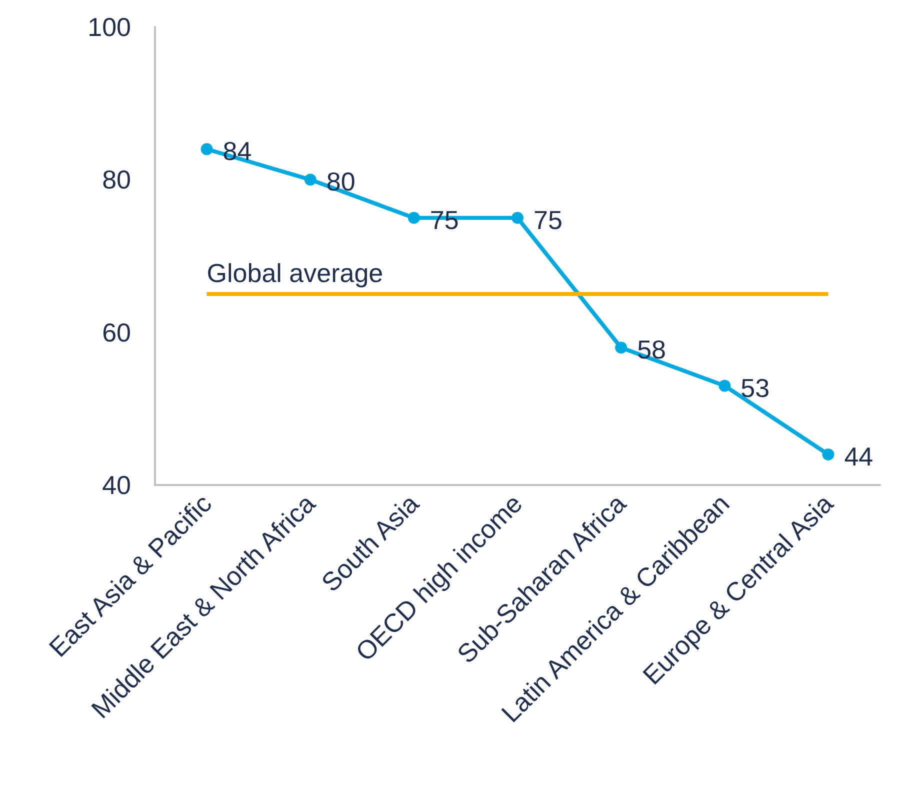 The image size is (900, 790). I want to click on data-label: 53, so click(755, 387).